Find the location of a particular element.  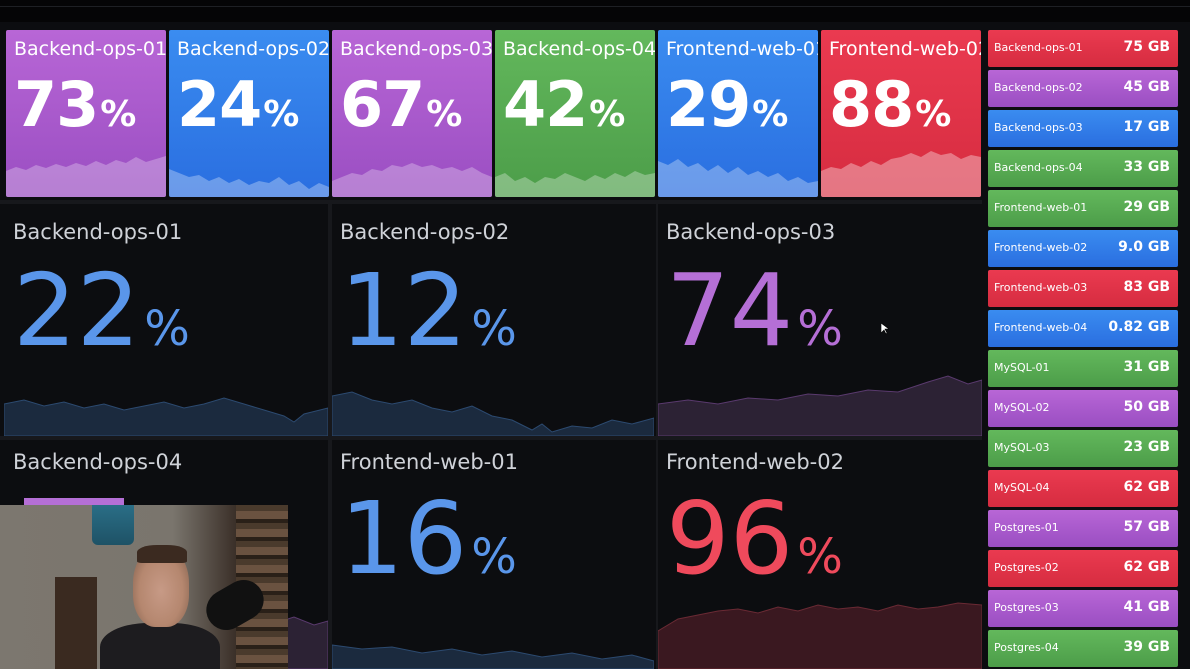

list-item-name: Frontend-web-01 is located at coordinates (1041, 207).